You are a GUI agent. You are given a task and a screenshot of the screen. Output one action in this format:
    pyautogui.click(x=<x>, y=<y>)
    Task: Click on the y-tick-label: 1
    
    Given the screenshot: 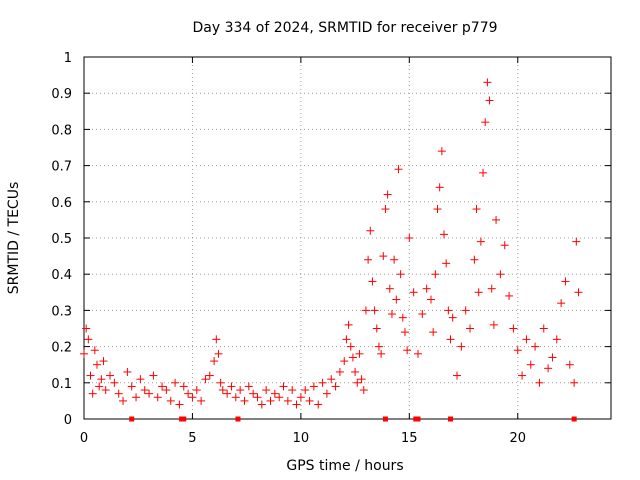 What is the action you would take?
    pyautogui.click(x=68, y=58)
    